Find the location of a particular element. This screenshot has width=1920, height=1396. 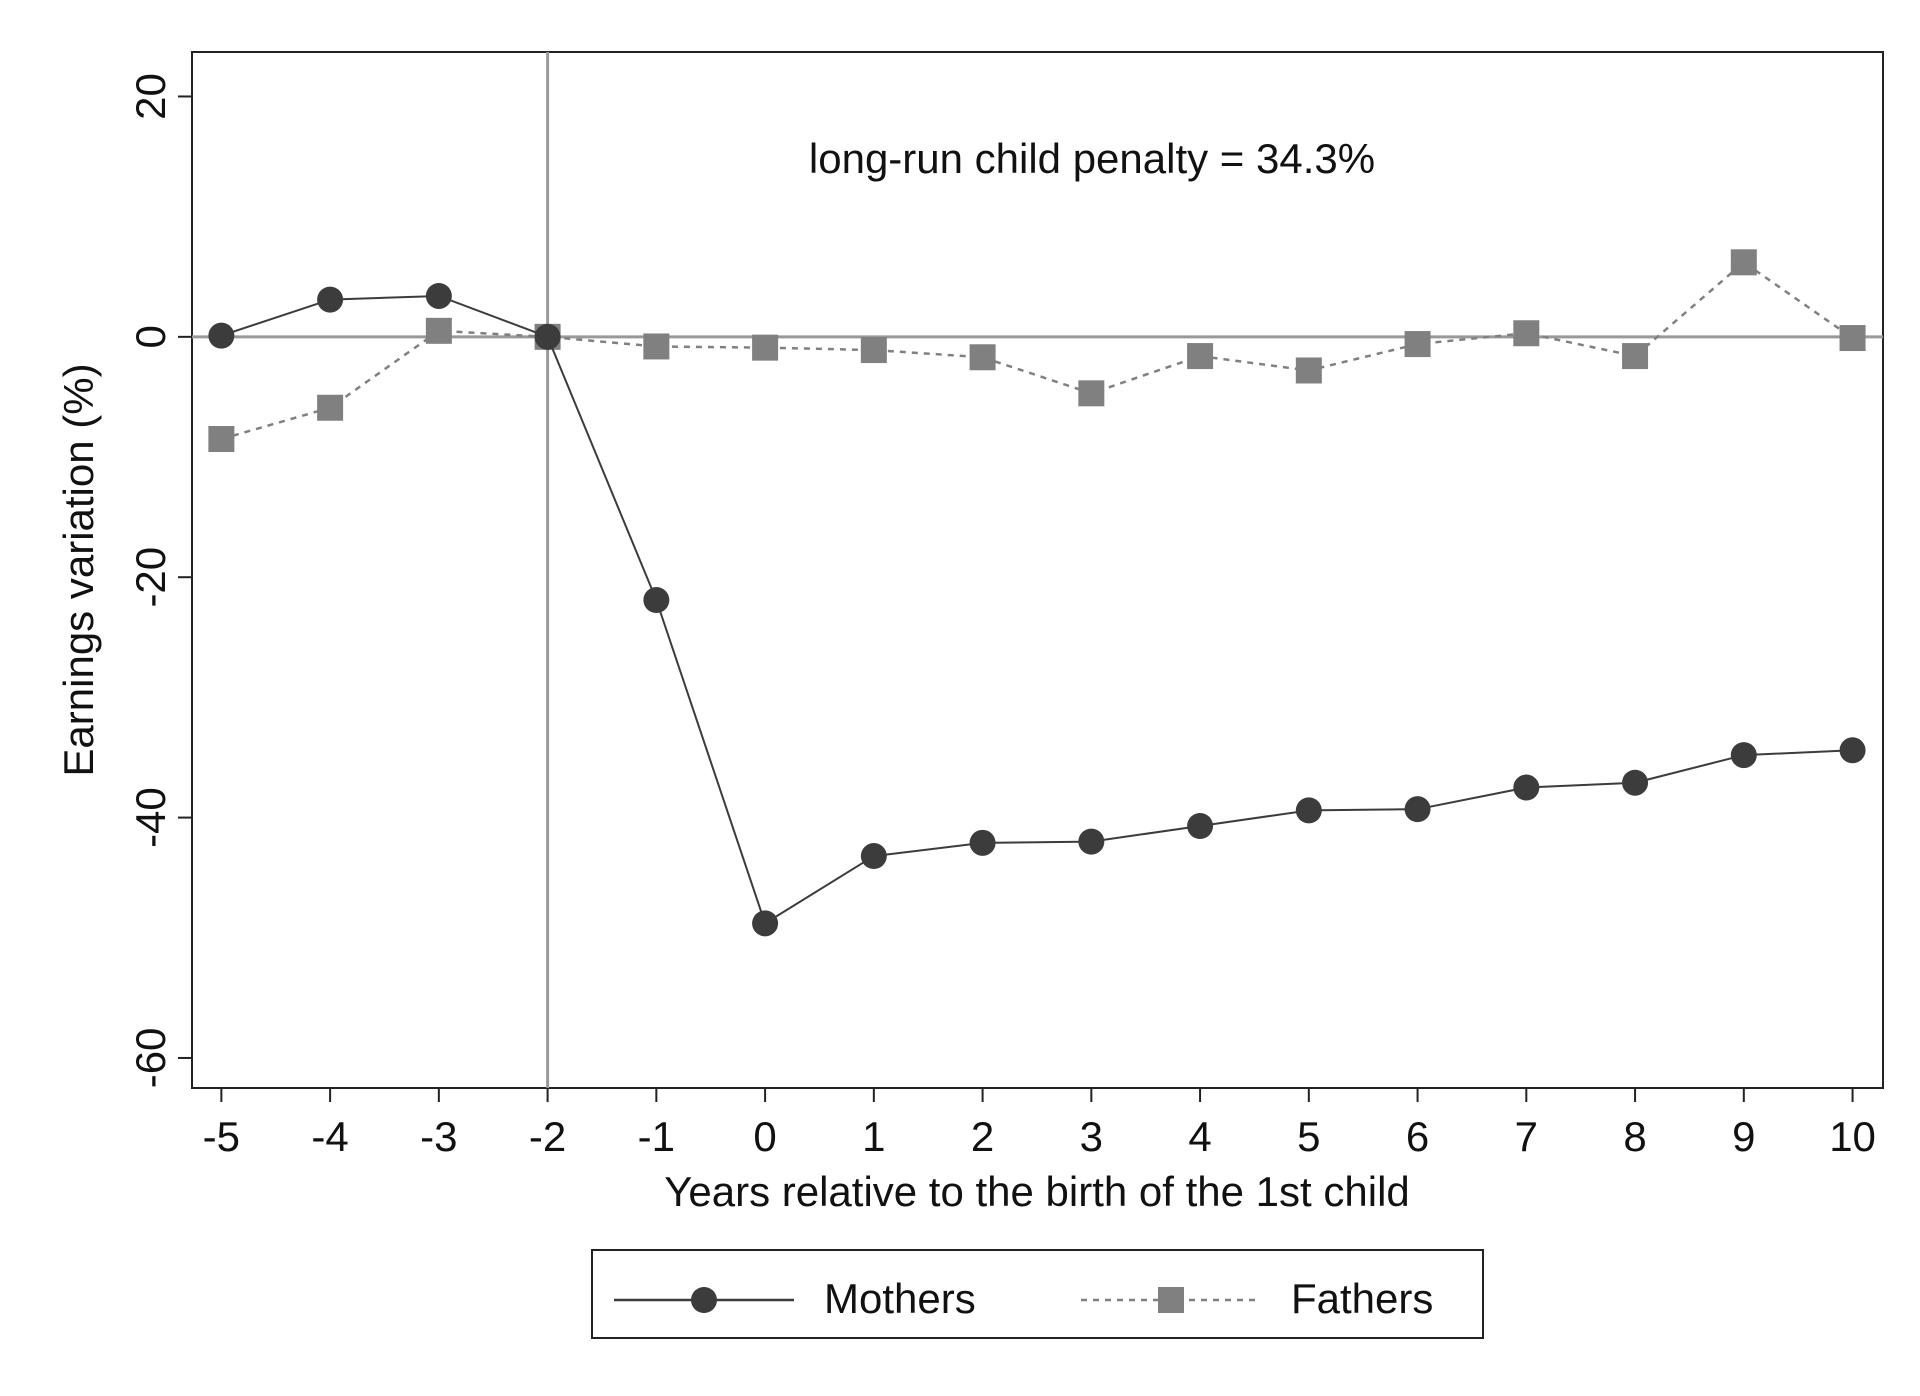

x-tick-label: 2 is located at coordinates (982, 1136).